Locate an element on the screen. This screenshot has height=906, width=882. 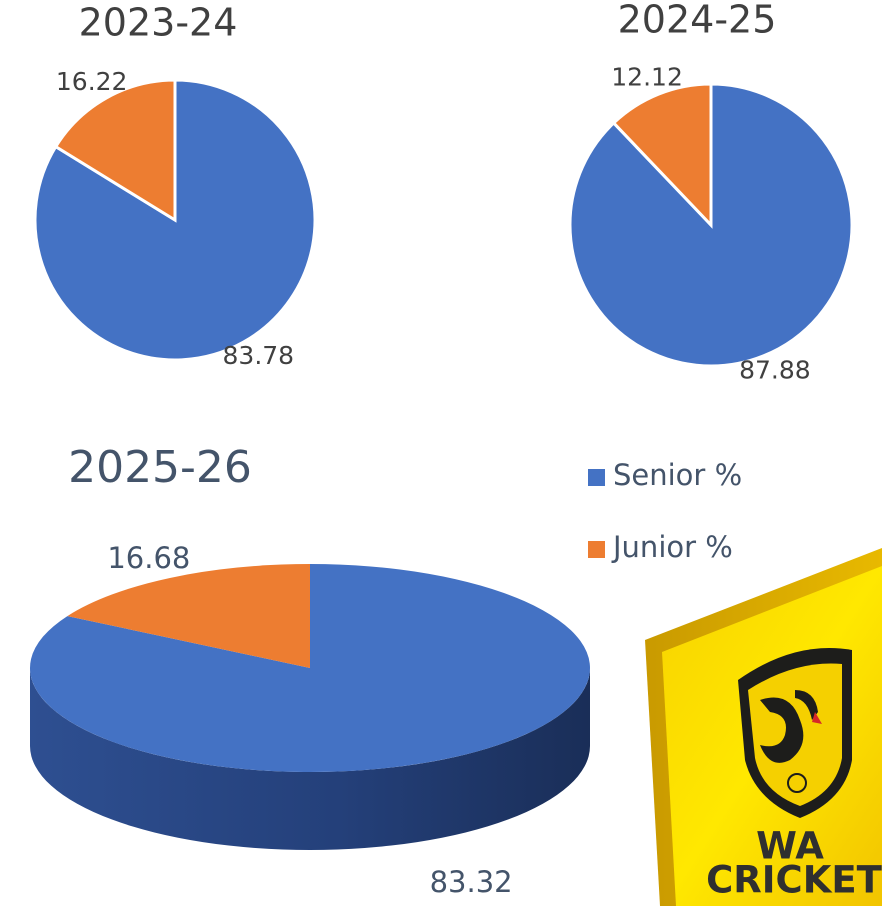
legend-label: Senior % is located at coordinates (677, 475).